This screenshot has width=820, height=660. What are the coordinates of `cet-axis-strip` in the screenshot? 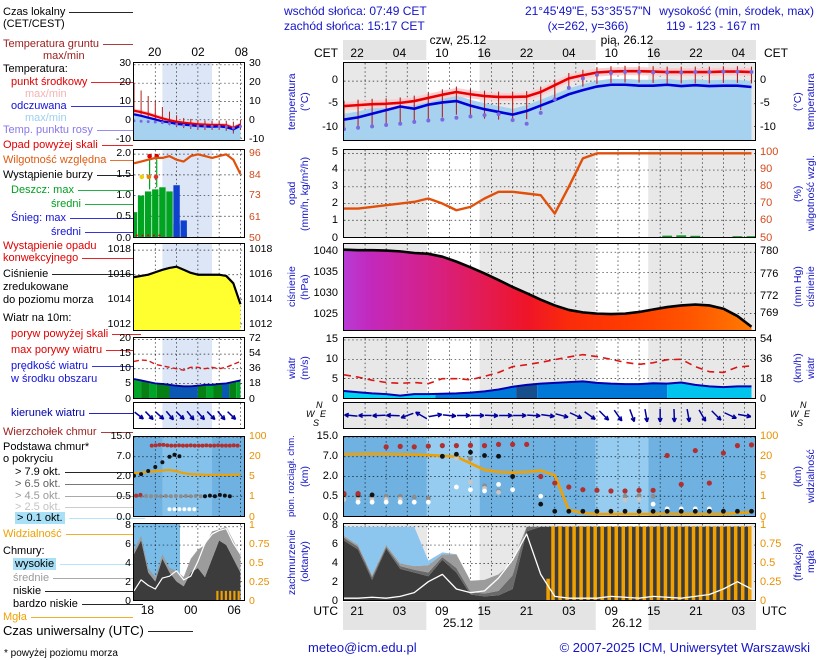 It's located at (549, 50).